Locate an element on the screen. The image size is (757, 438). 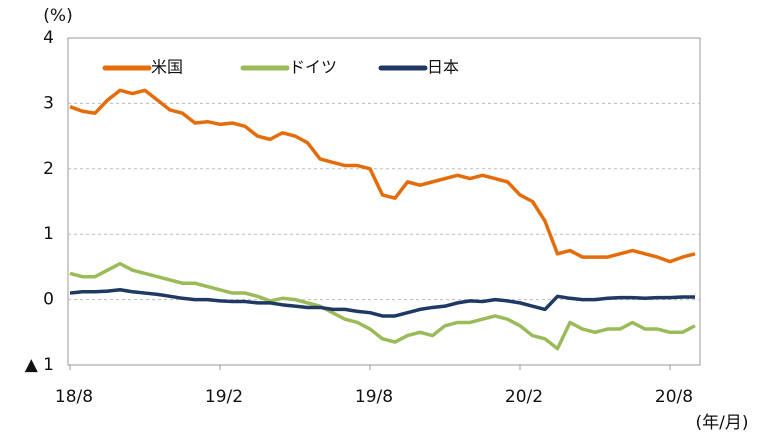
legend-label: 米国 is located at coordinates (167, 67).